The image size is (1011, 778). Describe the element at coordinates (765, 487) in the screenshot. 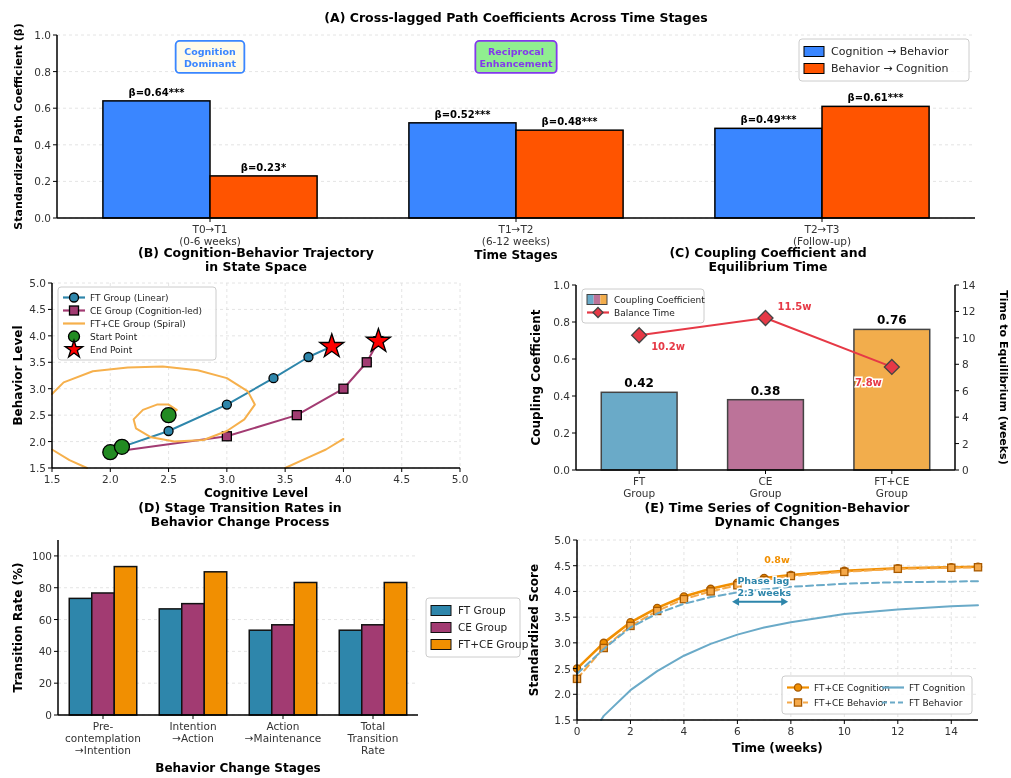

I see `x-tick-label: CE Group` at that location.